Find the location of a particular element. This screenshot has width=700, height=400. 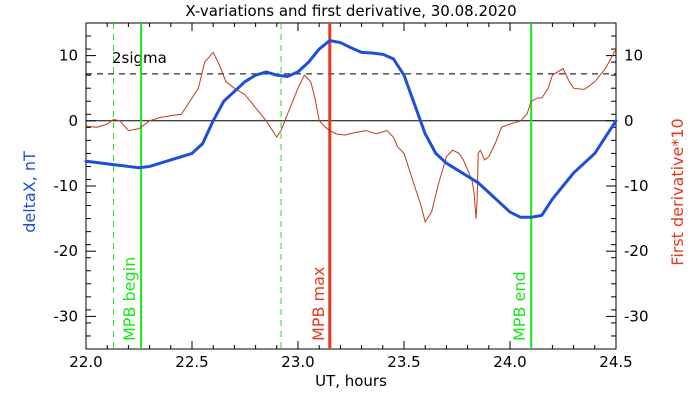

x-tick-label: 22.5 is located at coordinates (191, 362).